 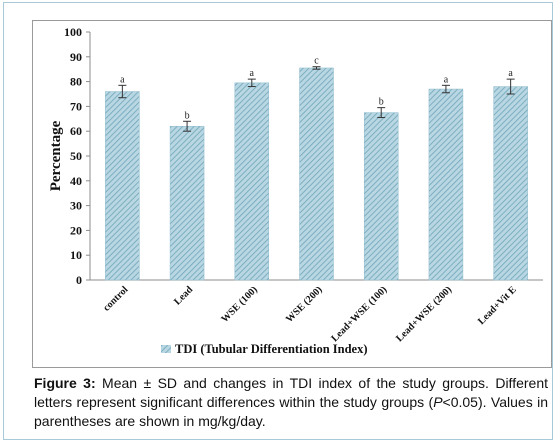 I want to click on y-tick-label: 40, so click(x=76, y=181).